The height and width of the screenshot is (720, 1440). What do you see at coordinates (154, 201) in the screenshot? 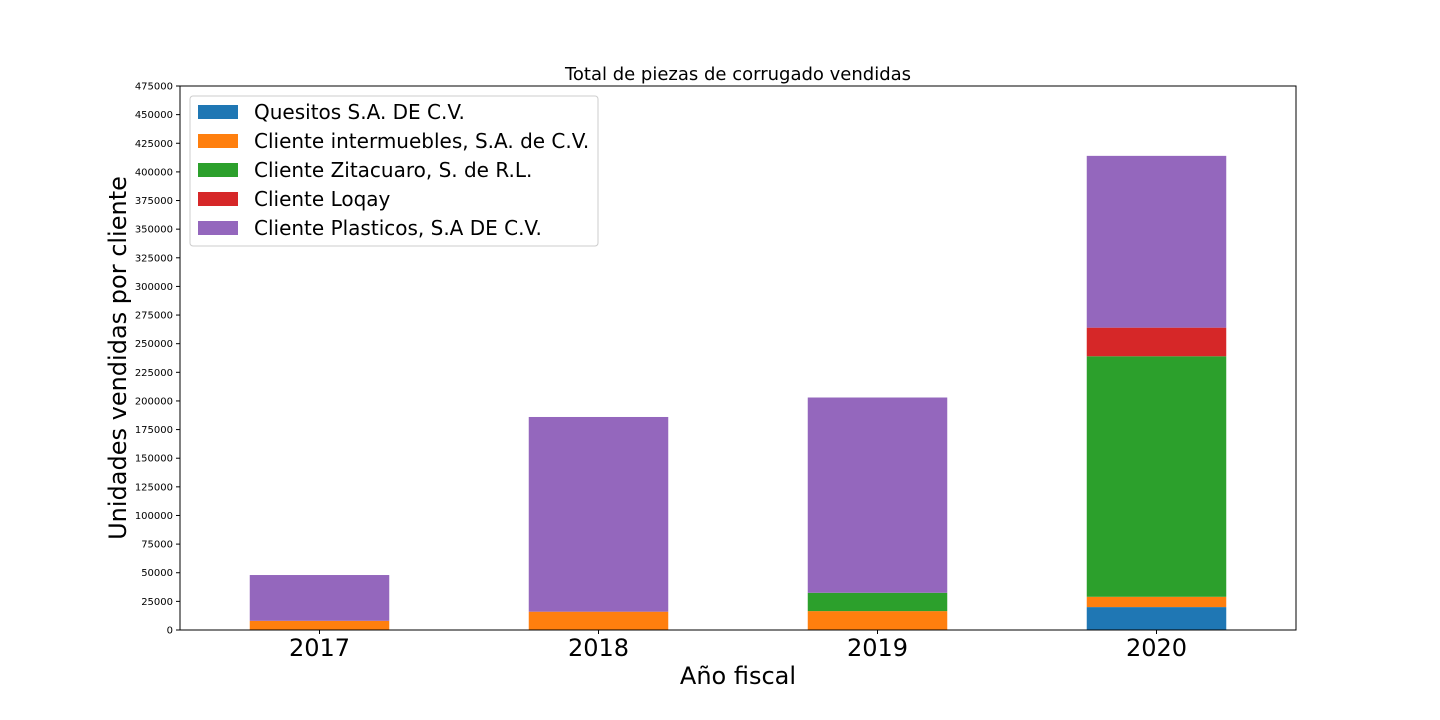
I see `y-tick-label: 375000` at bounding box center [154, 201].